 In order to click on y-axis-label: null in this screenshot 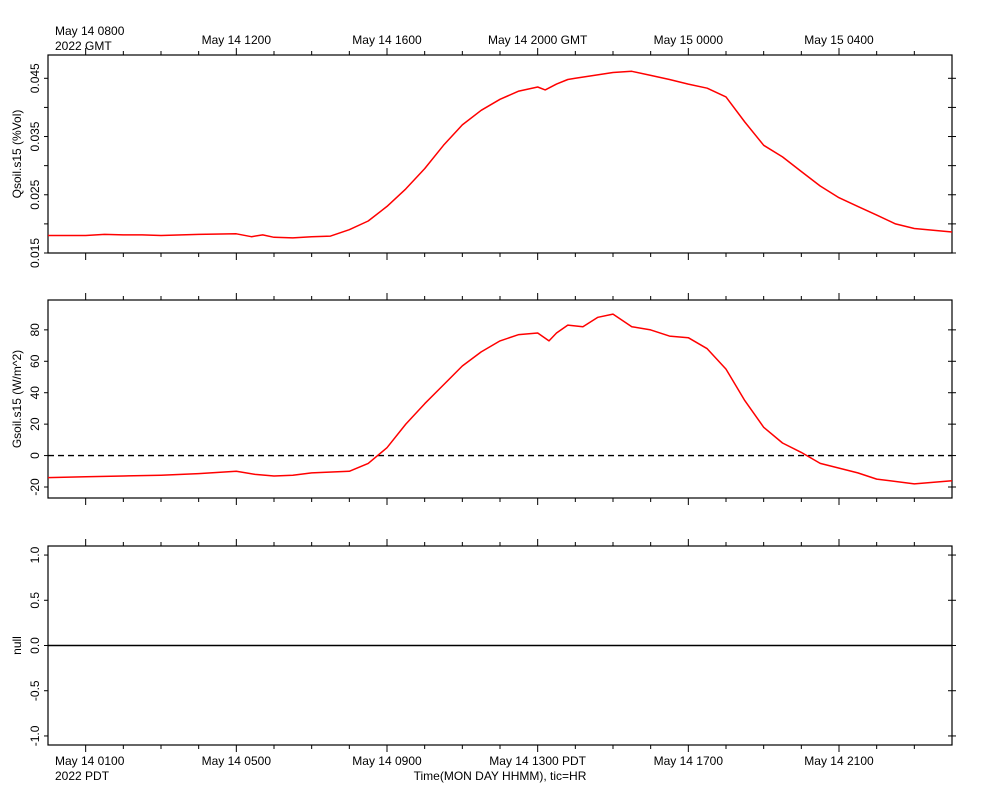, I will do `click(17, 645)`.